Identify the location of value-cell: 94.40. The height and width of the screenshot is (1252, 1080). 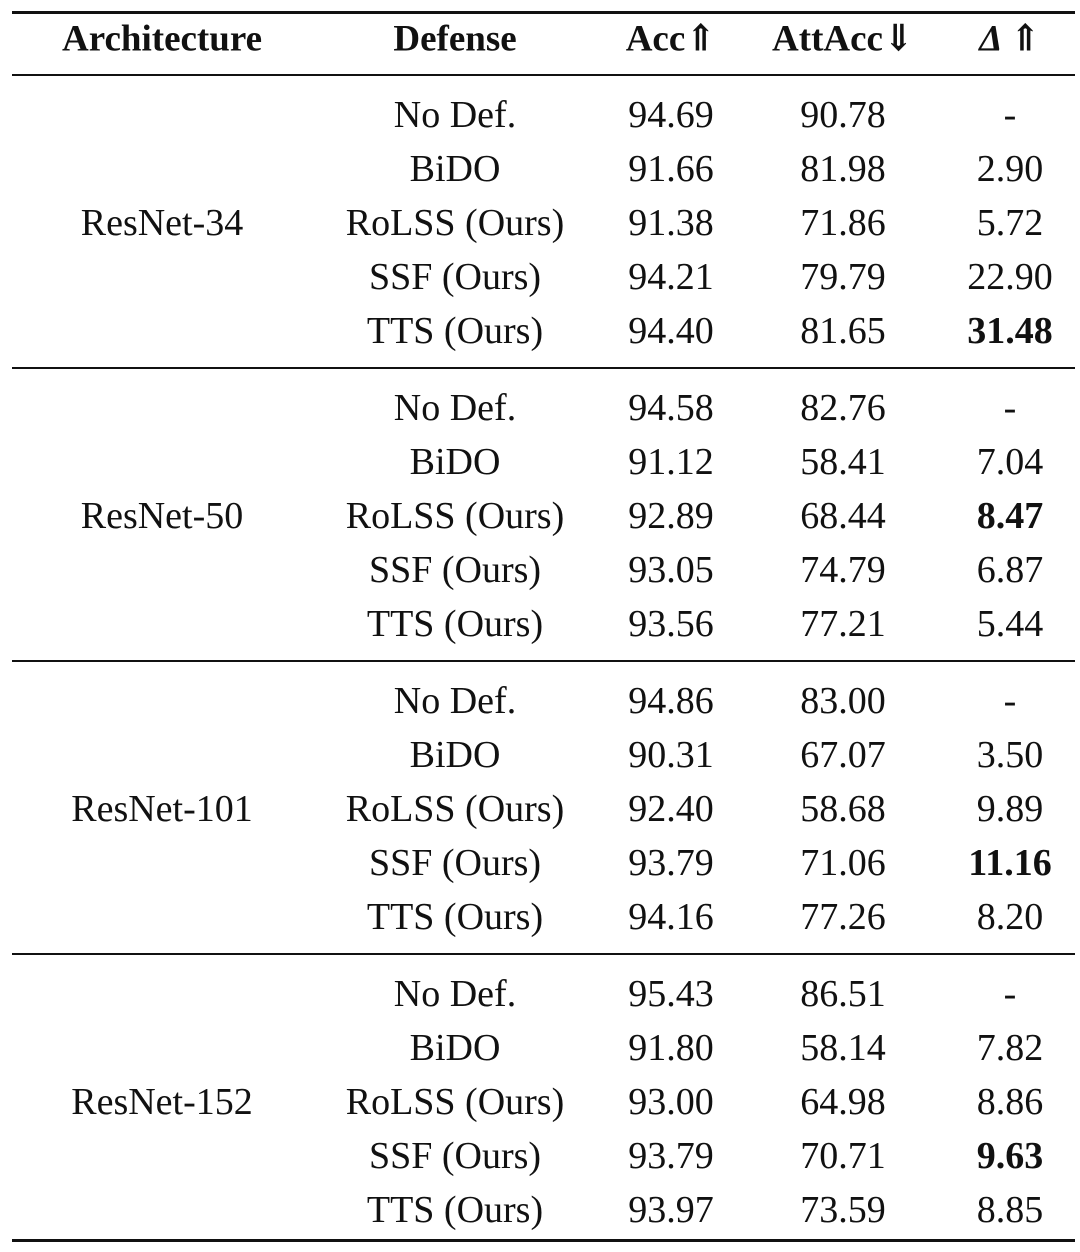
(671, 331).